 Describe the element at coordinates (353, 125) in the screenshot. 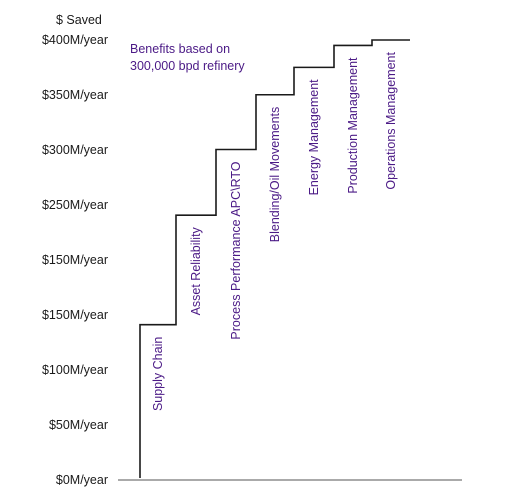

I see `category-label: Production Management` at that location.